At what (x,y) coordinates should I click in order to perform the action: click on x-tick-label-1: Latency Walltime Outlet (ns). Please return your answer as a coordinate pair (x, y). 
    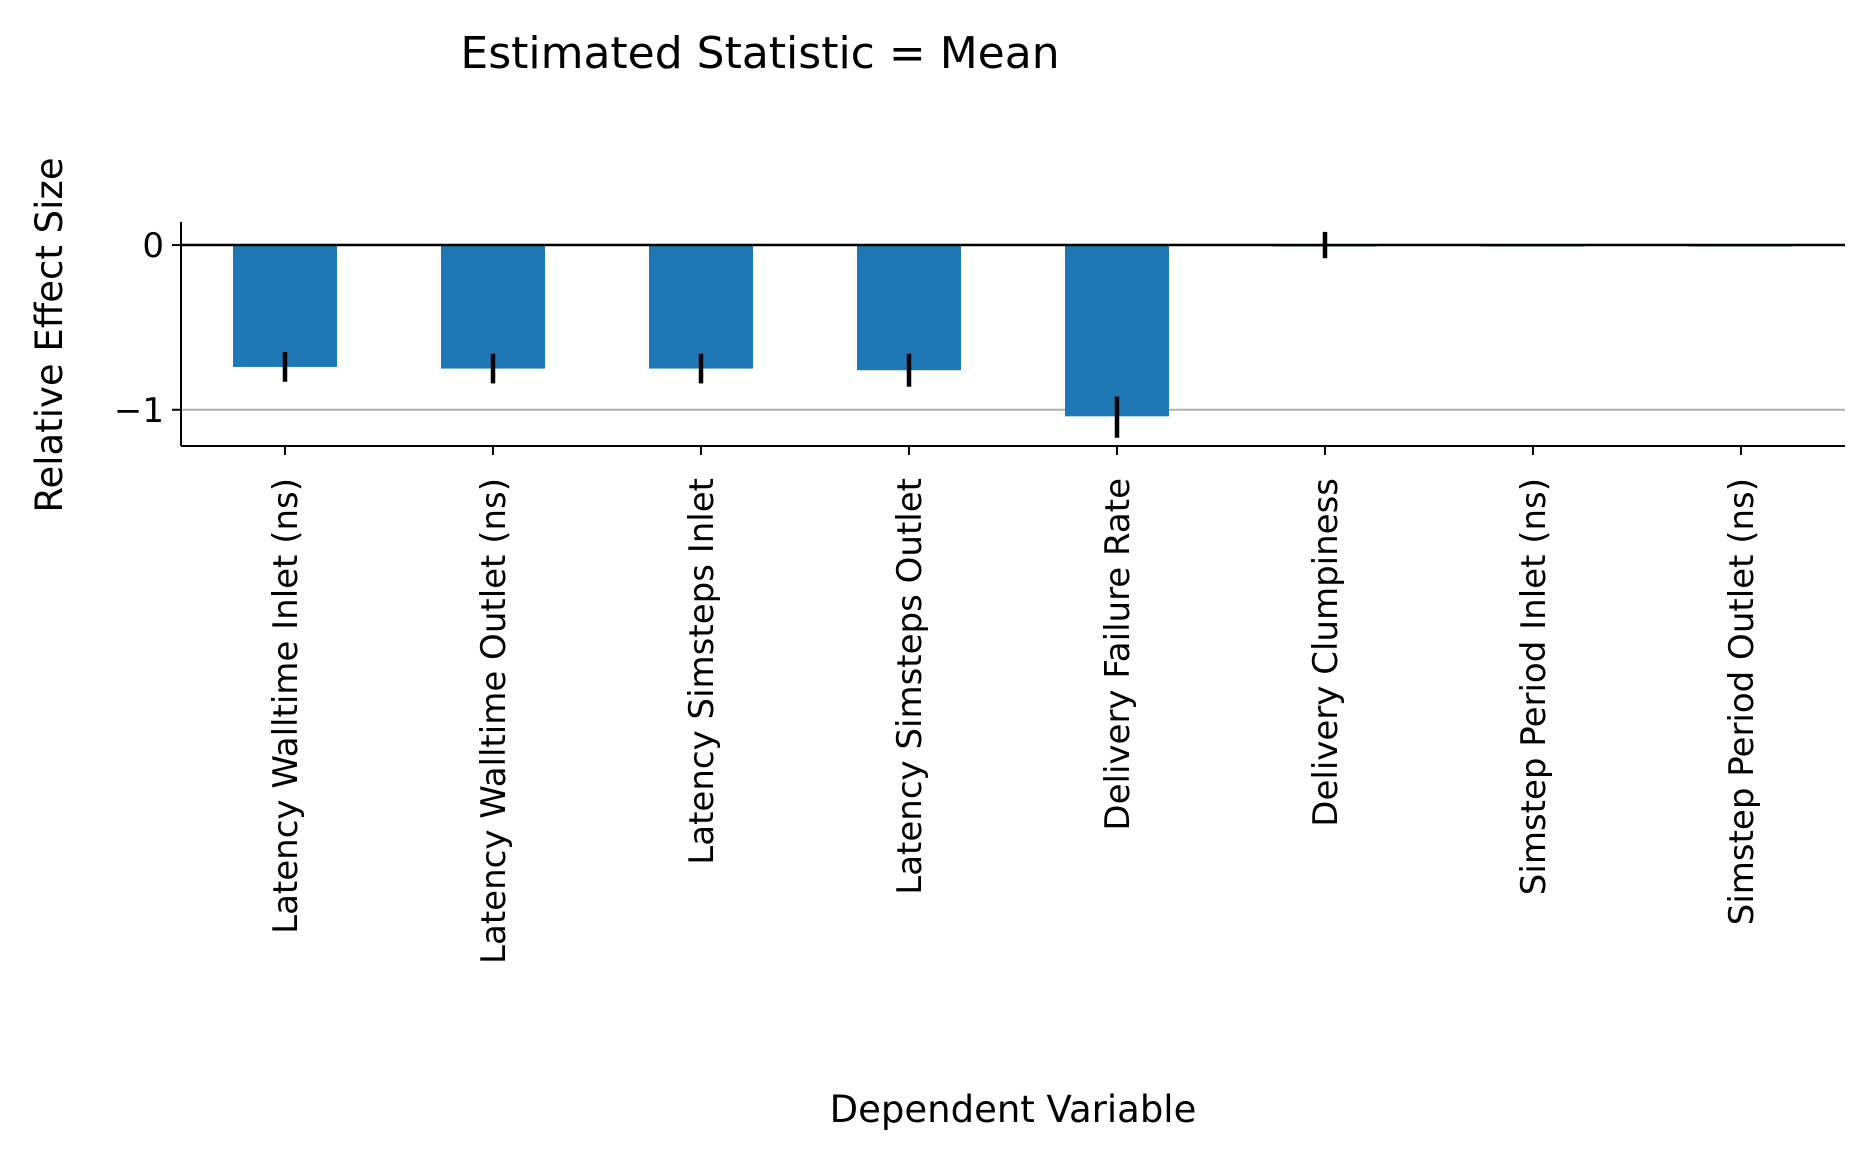
    Looking at the image, I should click on (494, 721).